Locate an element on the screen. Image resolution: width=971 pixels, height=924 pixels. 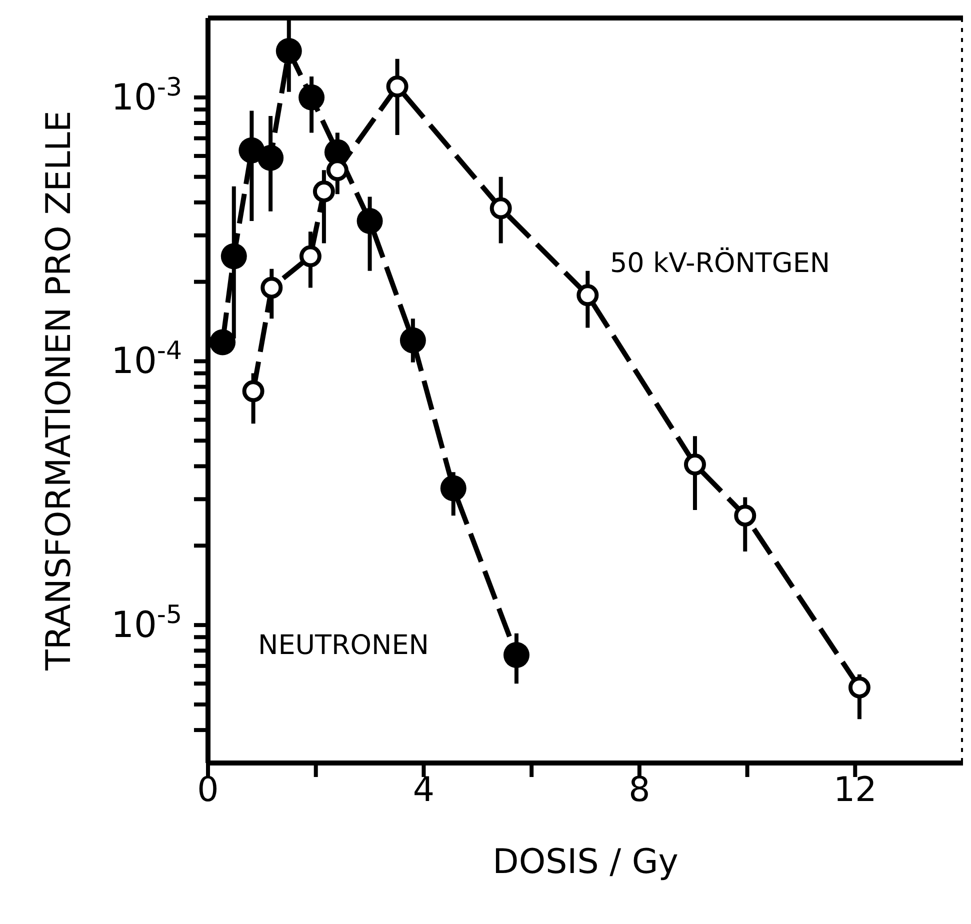
series-label: 50 kV-RÖNTGEN is located at coordinates (720, 263).